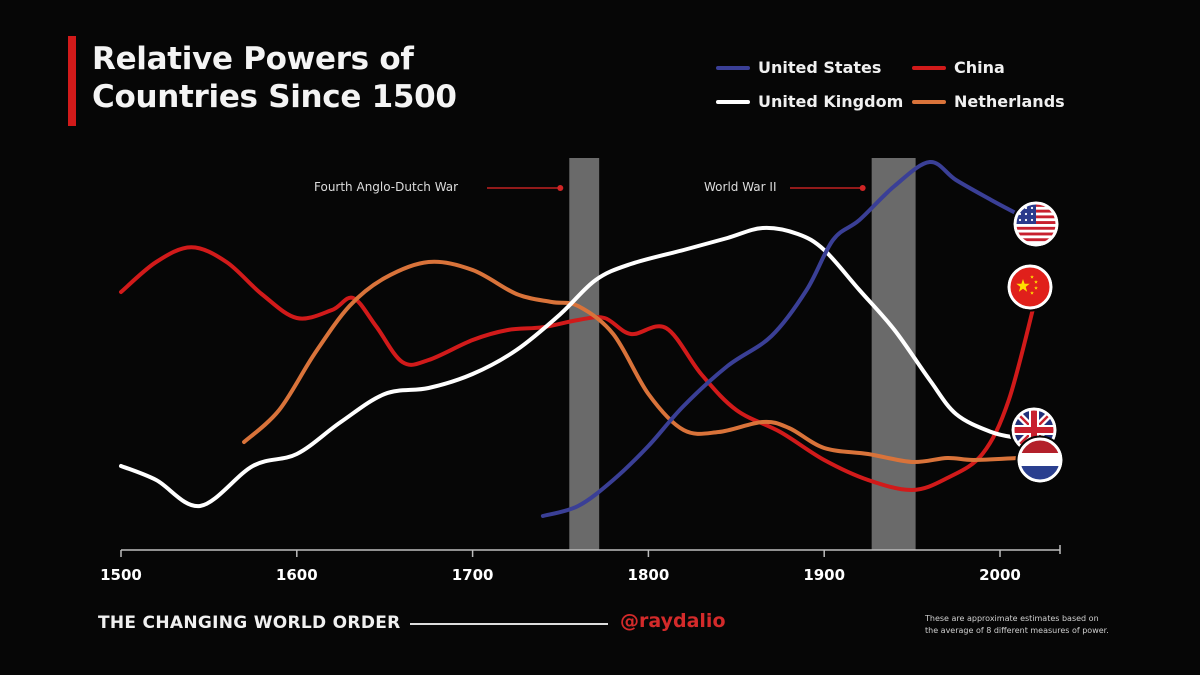 This screenshot has height=675, width=1200. Describe the element at coordinates (121, 575) in the screenshot. I see `x-tick-label-1500: 1500` at that location.